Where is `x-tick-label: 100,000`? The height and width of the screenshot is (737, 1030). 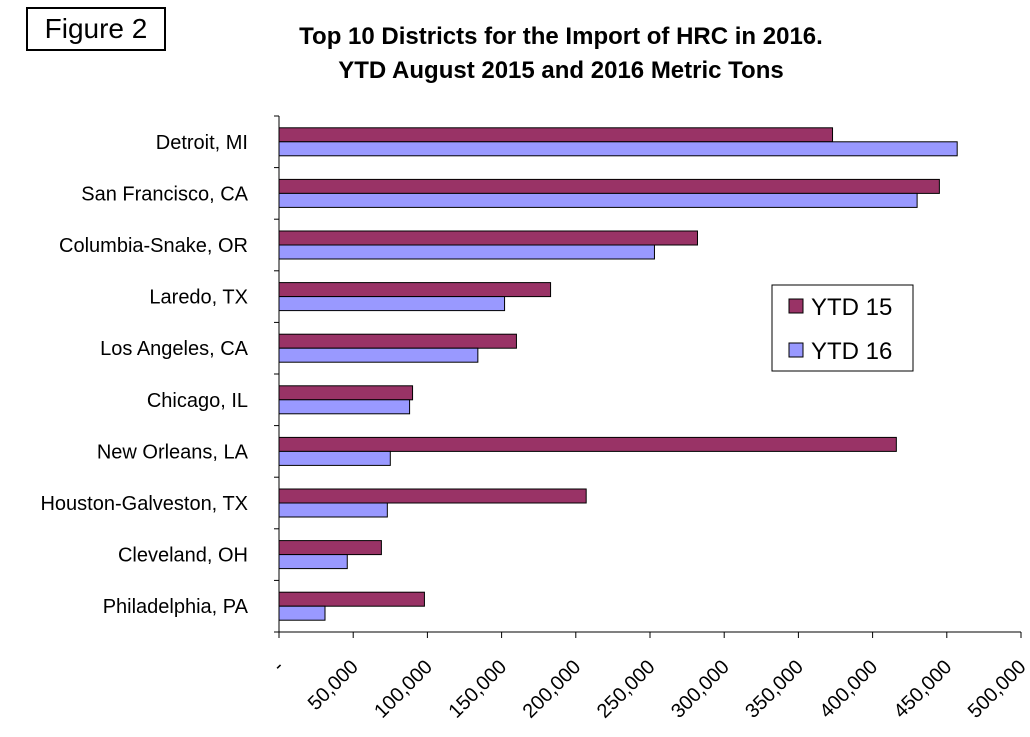
x-tick-label: 100,000 is located at coordinates (403, 689).